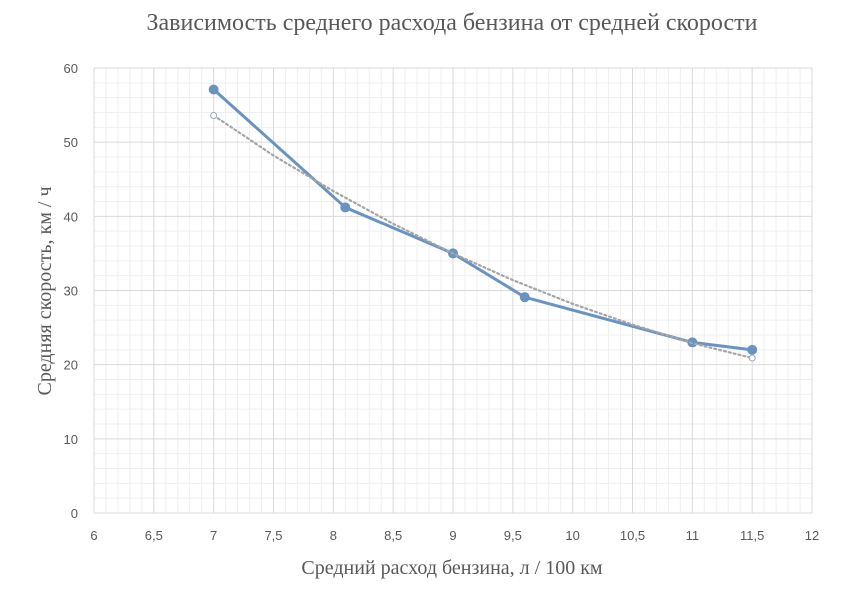  I want to click on y-tick-label: 0, so click(74, 513).